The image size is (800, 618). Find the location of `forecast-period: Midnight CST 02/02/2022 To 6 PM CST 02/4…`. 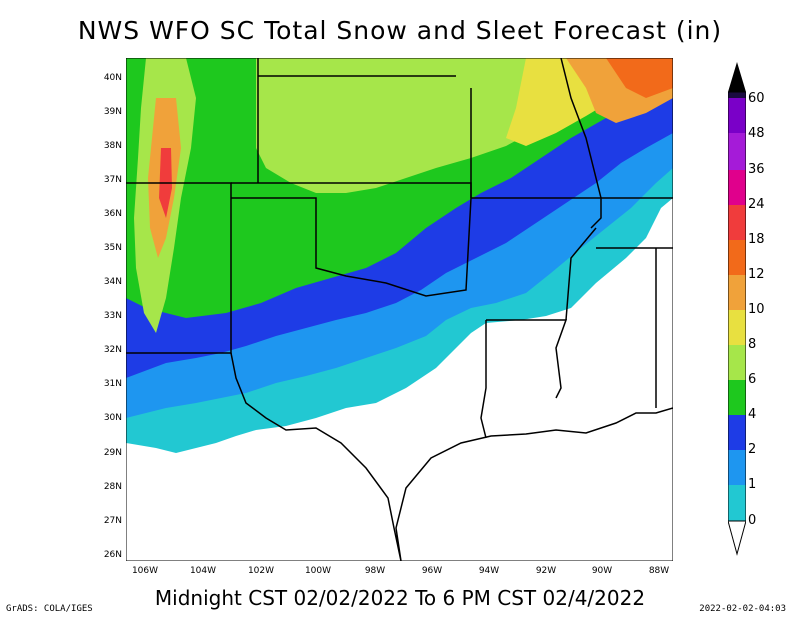

forecast-period: Midnight CST 02/02/2022 To 6 PM CST 02/4… is located at coordinates (400, 598).